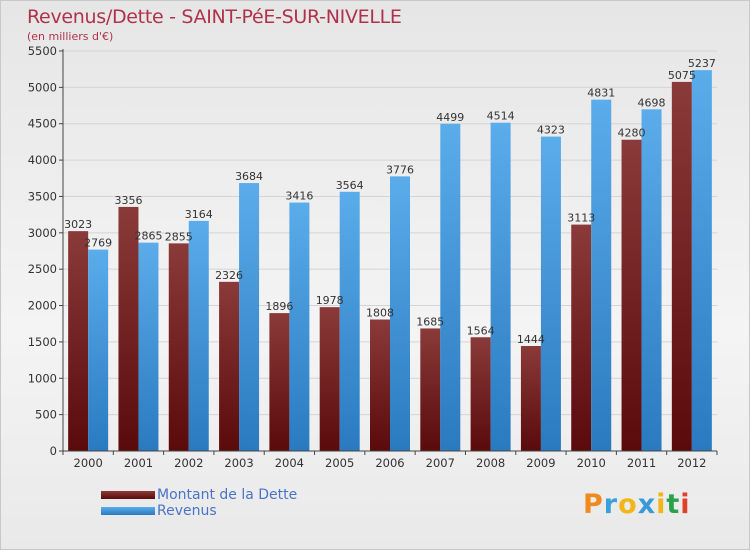 The height and width of the screenshot is (551, 750). Describe the element at coordinates (42, 124) in the screenshot. I see `y-tick-label: 4500` at that location.